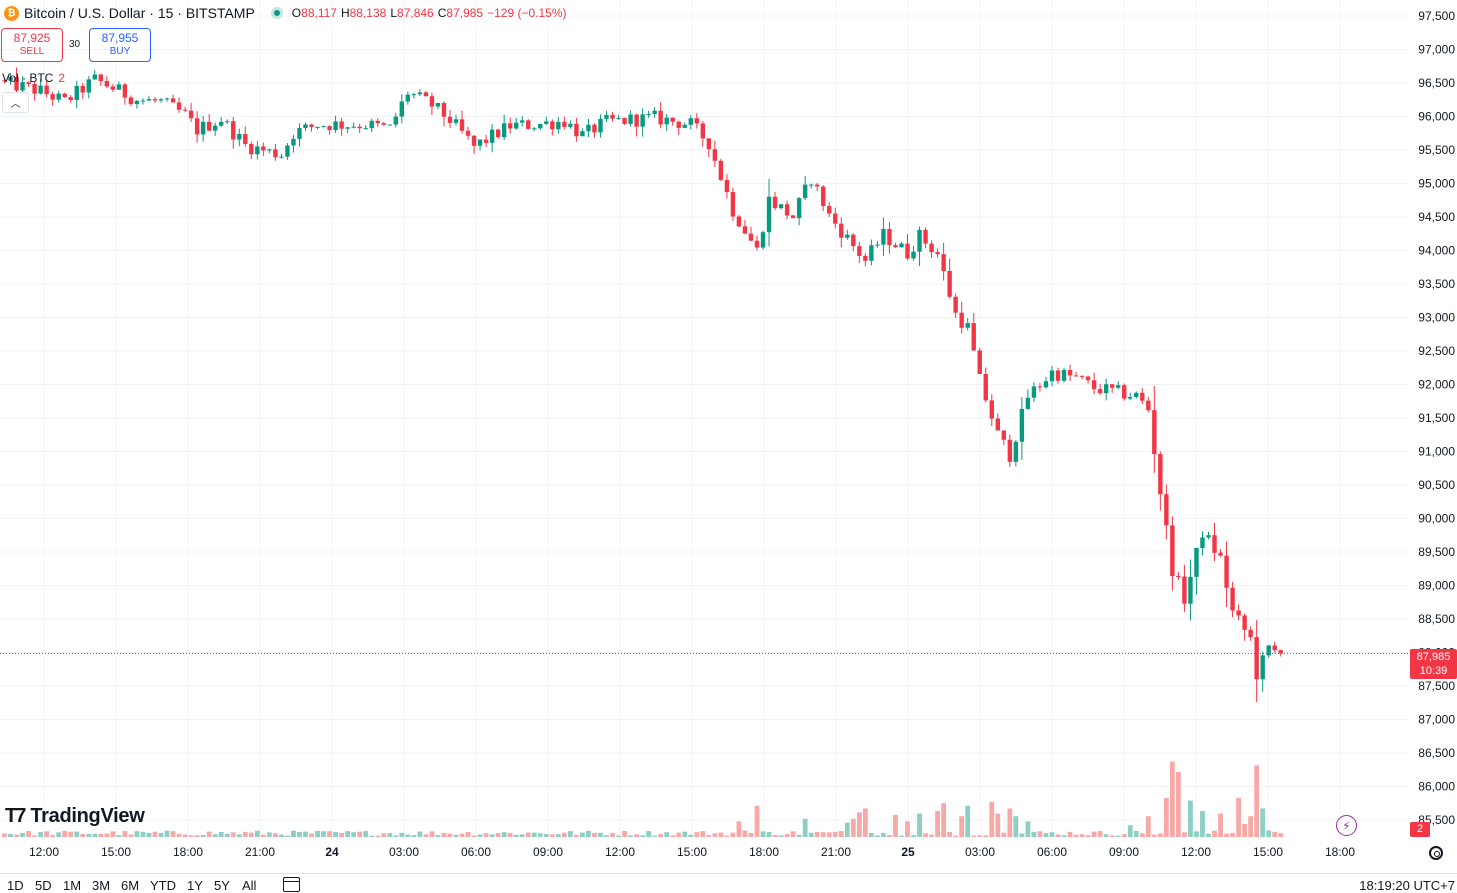 The image size is (1457, 893). What do you see at coordinates (314, 13) in the screenshot?
I see `ohlc-open: O88,117` at bounding box center [314, 13].